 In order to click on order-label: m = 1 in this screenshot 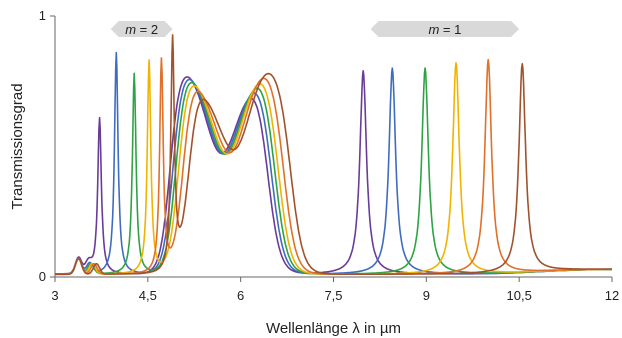, I will do `click(444, 29)`.